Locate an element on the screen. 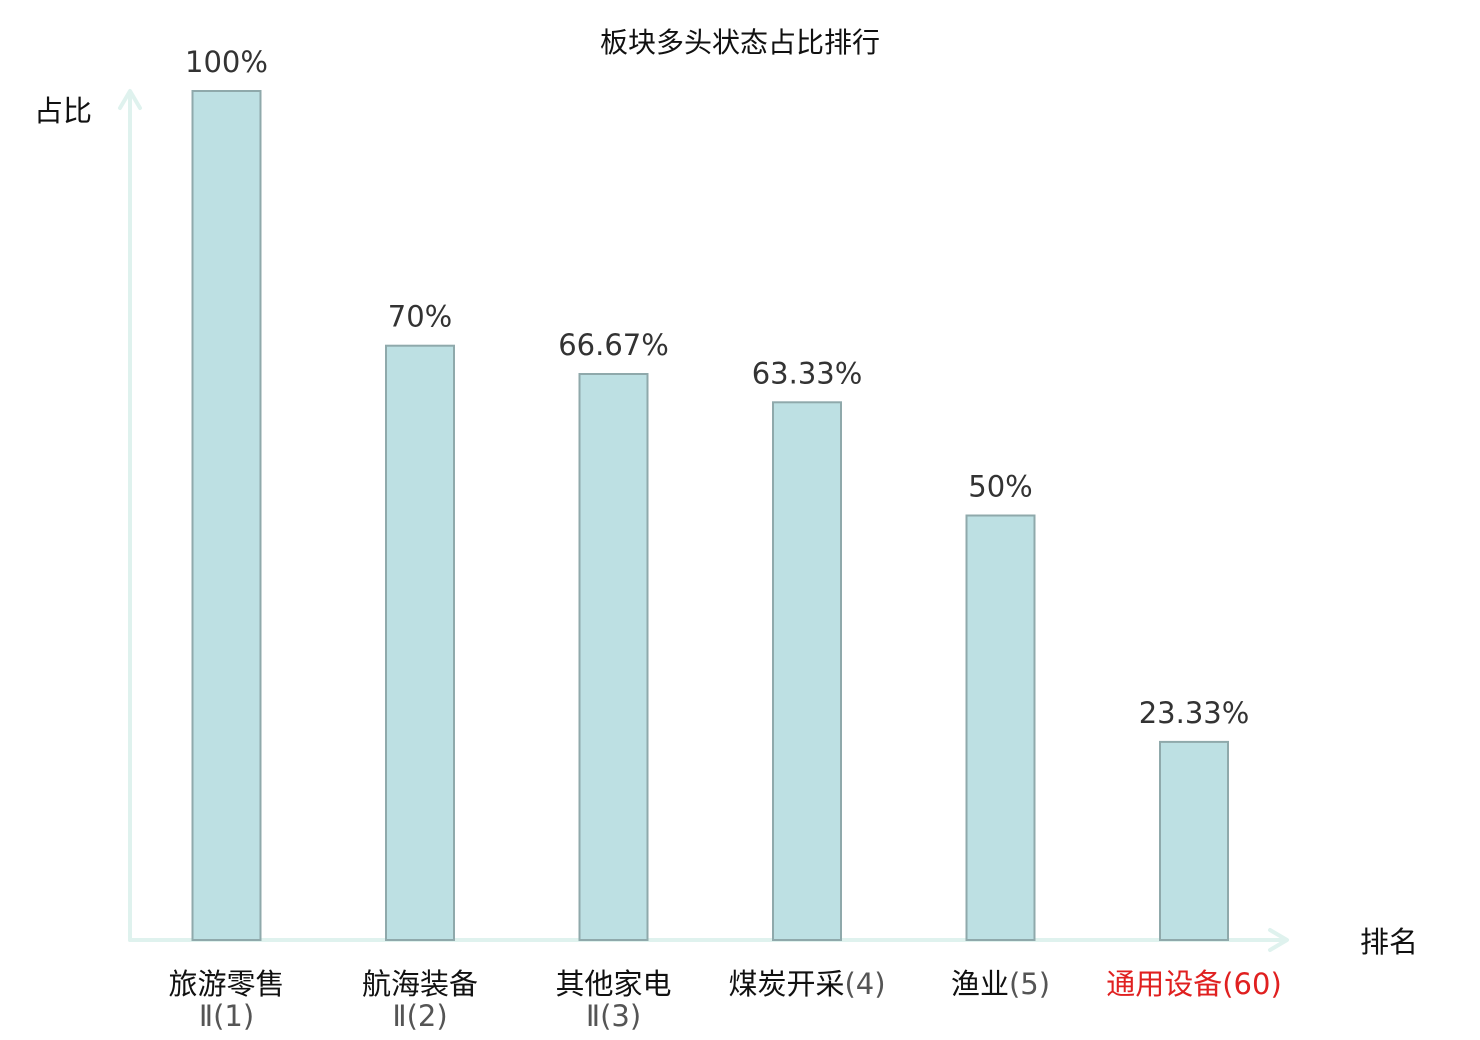 The image size is (1480, 1040). data-label: 63.33% is located at coordinates (807, 373).